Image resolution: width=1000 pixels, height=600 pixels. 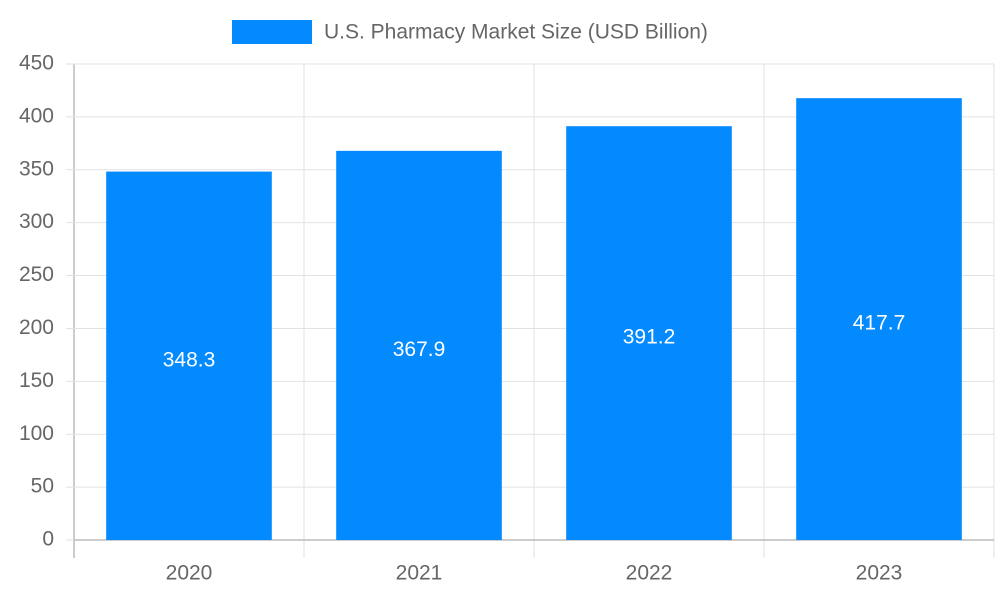 I want to click on x-tick-label: 2021, so click(x=419, y=573).